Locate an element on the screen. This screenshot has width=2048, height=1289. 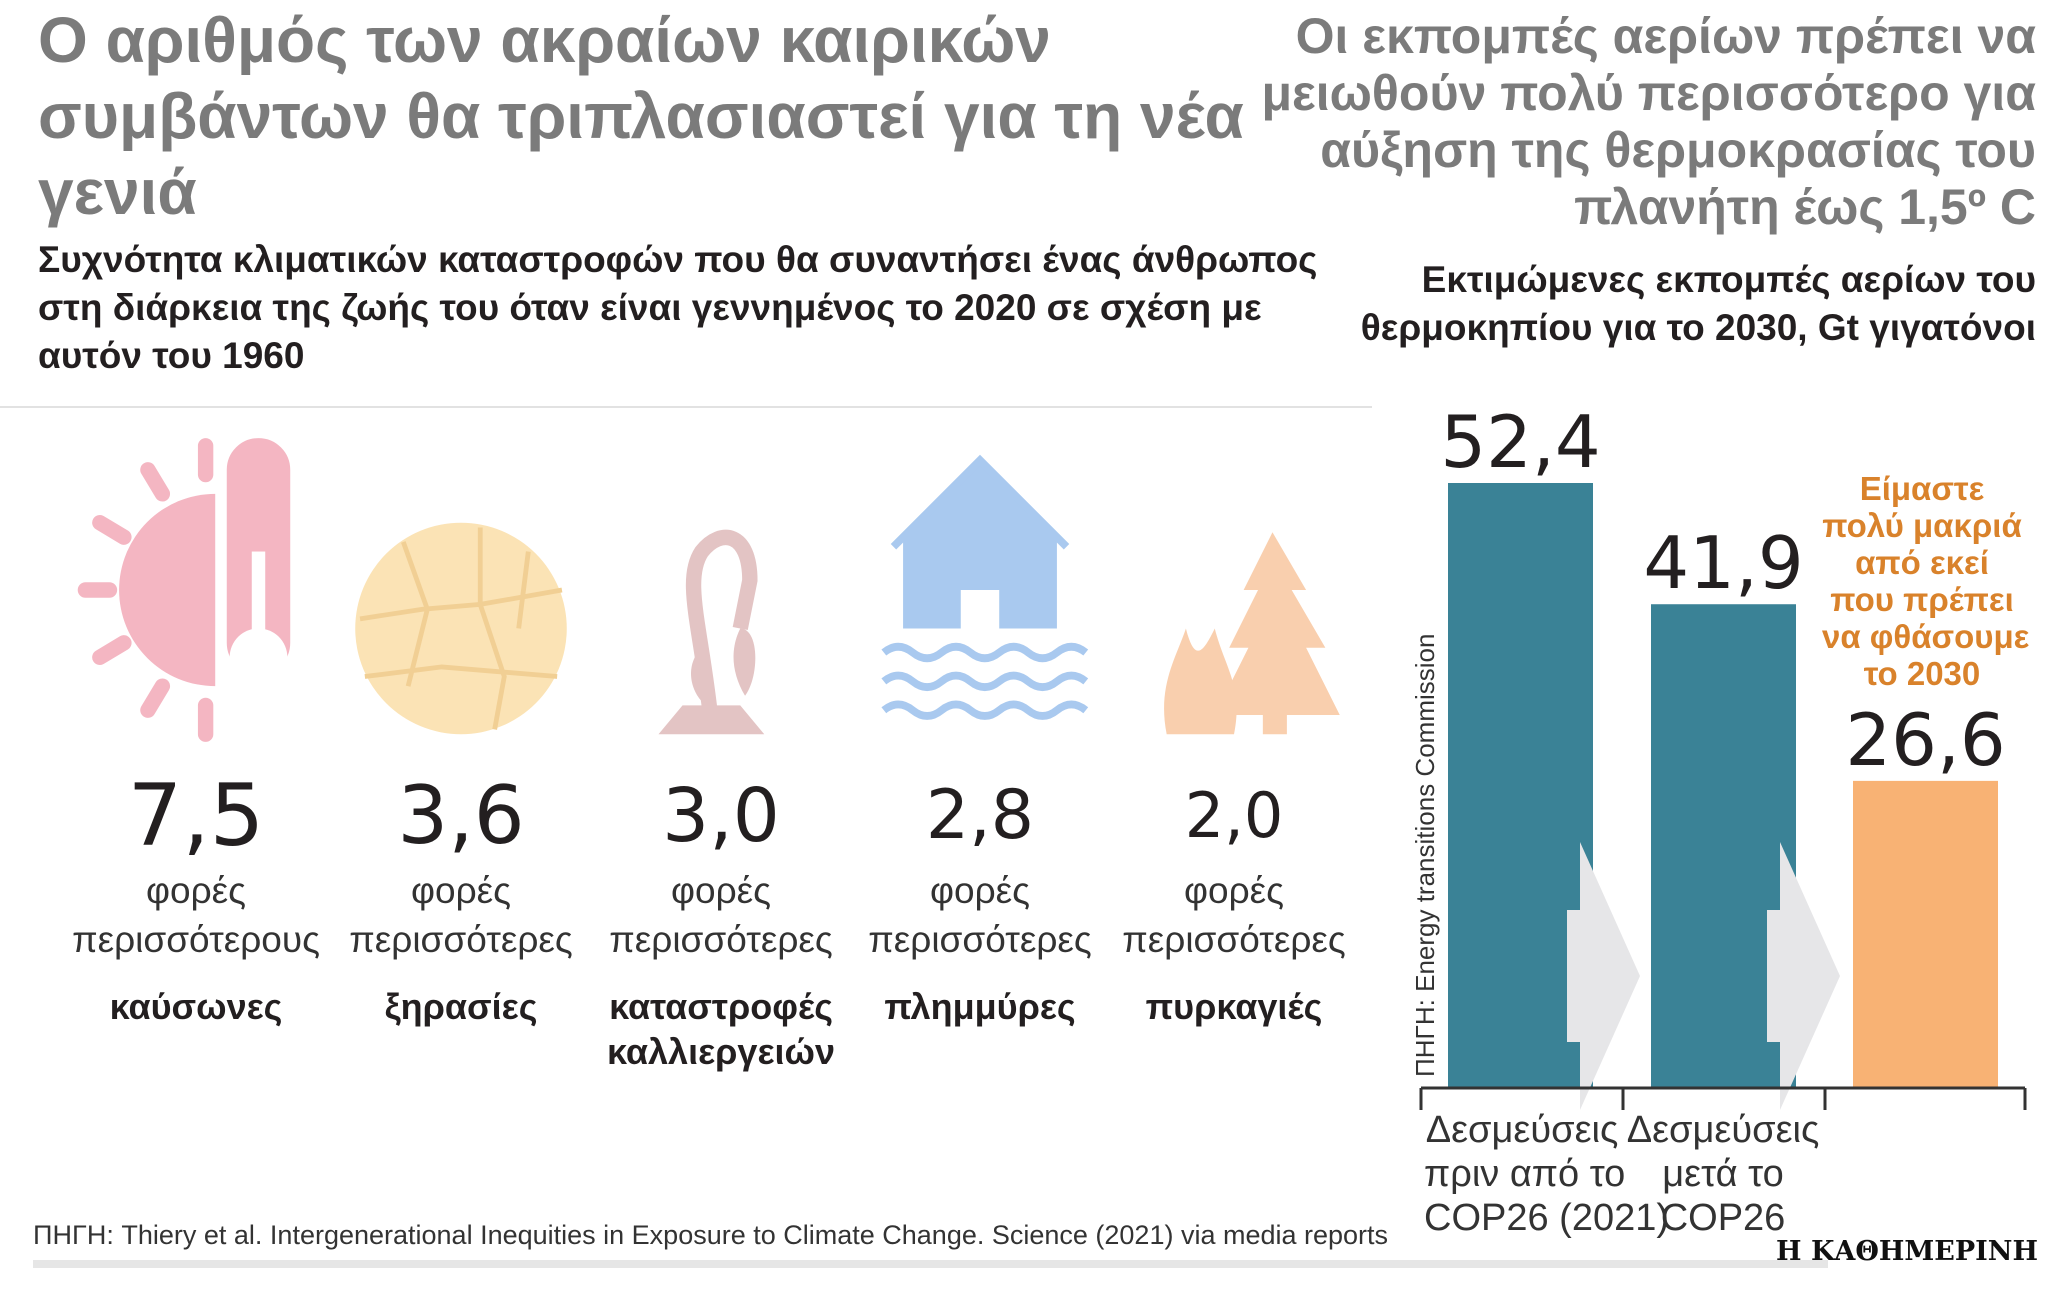
sun-thermometer-icon is located at coordinates (186, 588).